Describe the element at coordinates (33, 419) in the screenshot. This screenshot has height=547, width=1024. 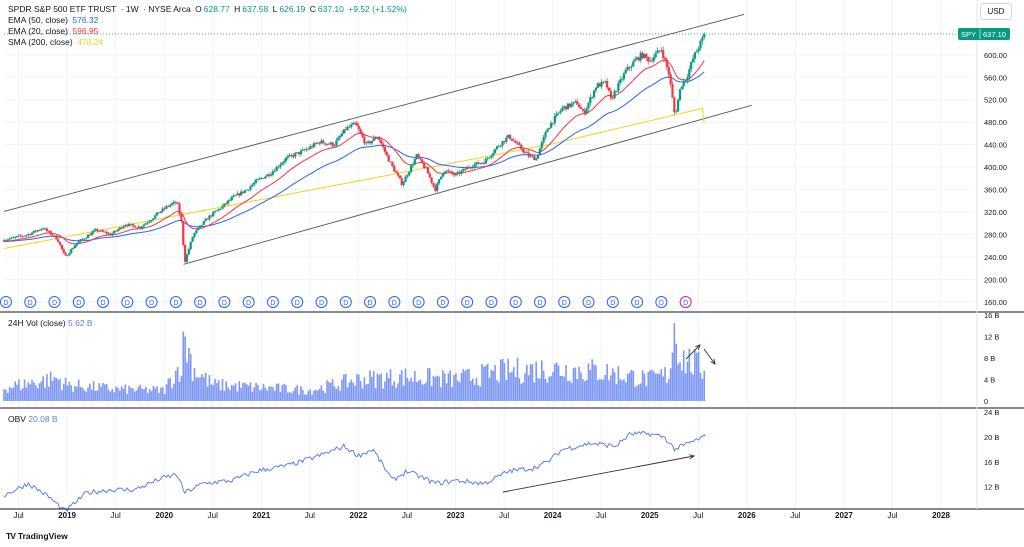
I see `obv-legend: OBV 20.08 B` at that location.